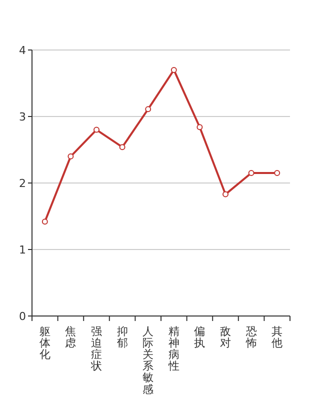  What do you see at coordinates (44, 343) in the screenshot?
I see `x-tick-label: 躯体化` at bounding box center [44, 343].